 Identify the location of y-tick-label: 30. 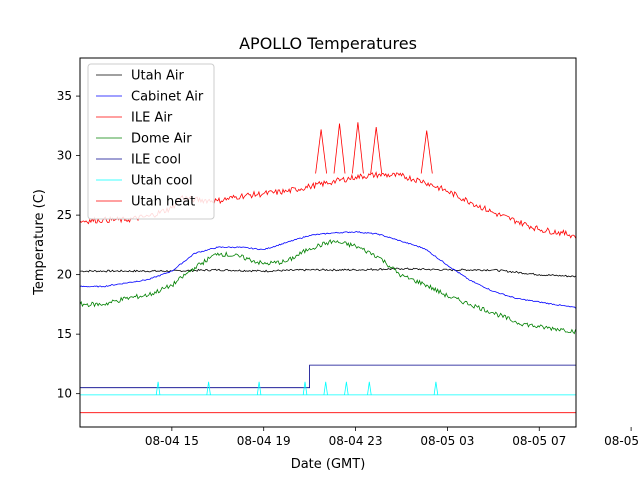
(64, 156).